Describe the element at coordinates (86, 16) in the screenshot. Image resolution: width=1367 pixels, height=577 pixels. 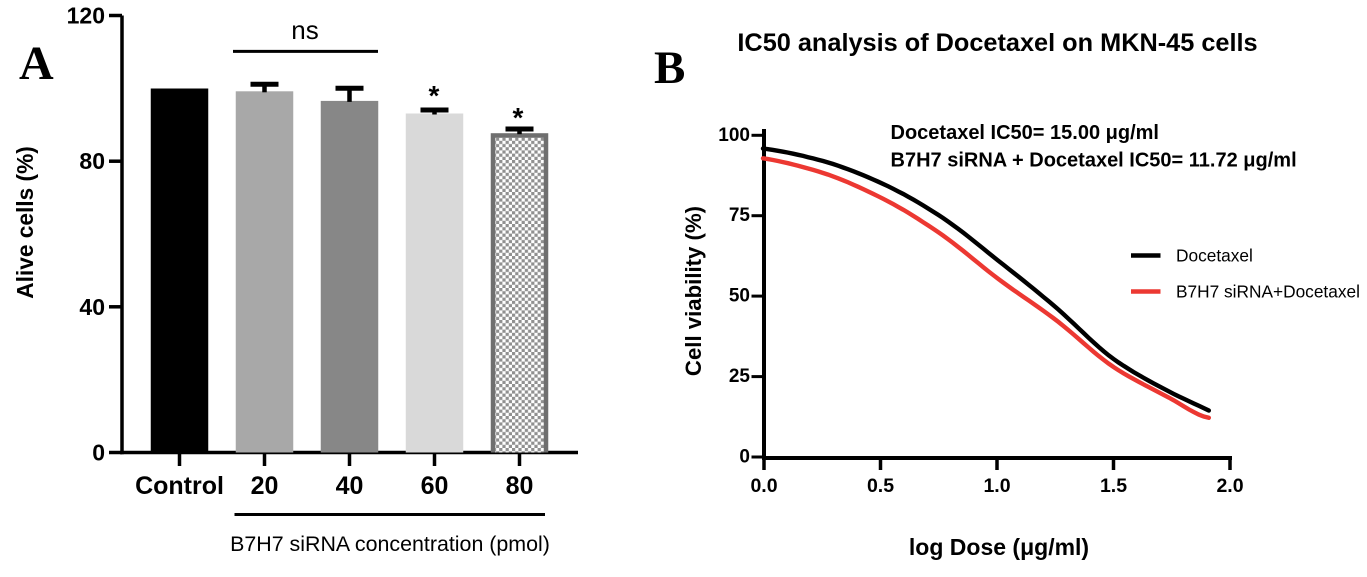
I see `svg-text: 120` at that location.